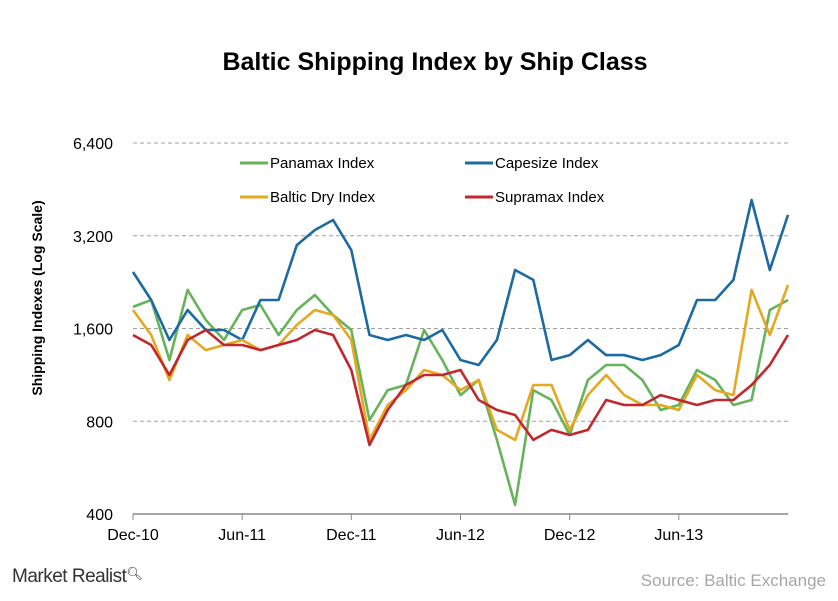  Describe the element at coordinates (550, 197) in the screenshot. I see `legend-label: Supramax Index` at that location.